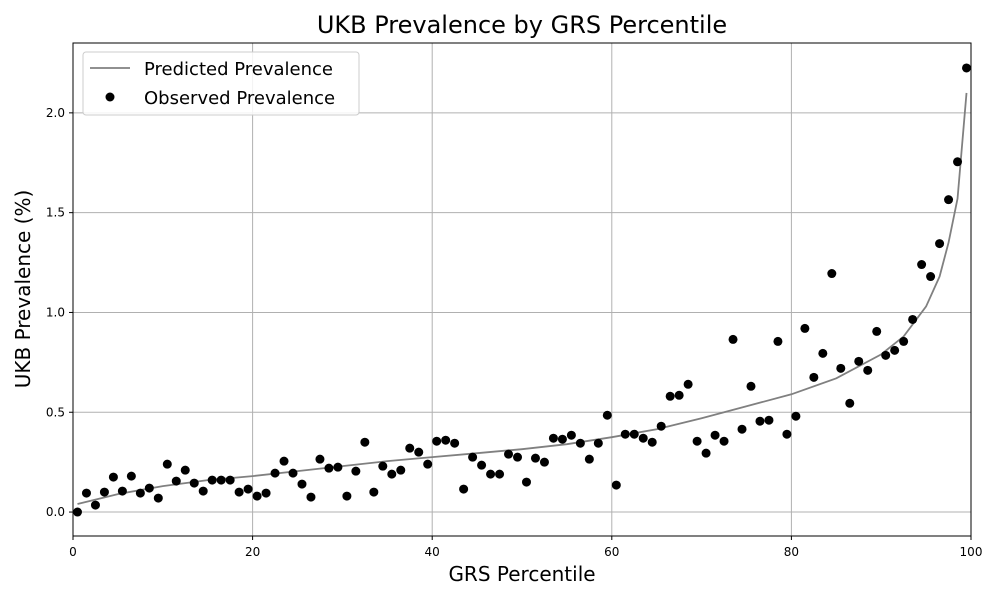 Image resolution: width=1000 pixels, height=600 pixels. I want to click on y-tick-label: 0.0, so click(55, 512).